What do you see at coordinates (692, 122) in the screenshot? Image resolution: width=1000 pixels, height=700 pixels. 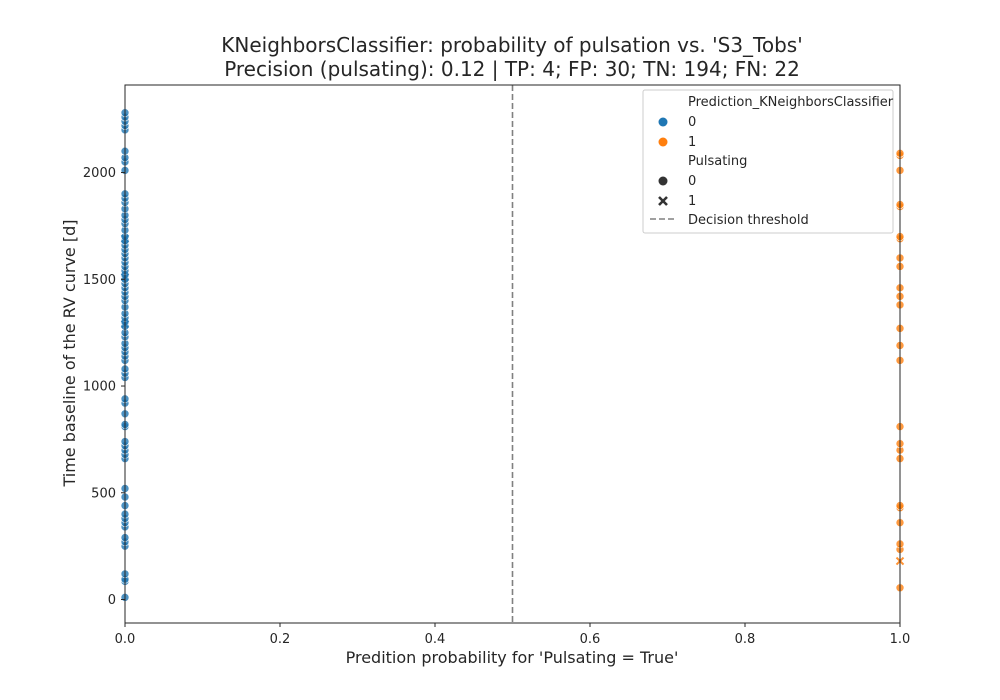 I see `legend-hue-0-label: 0` at bounding box center [692, 122].